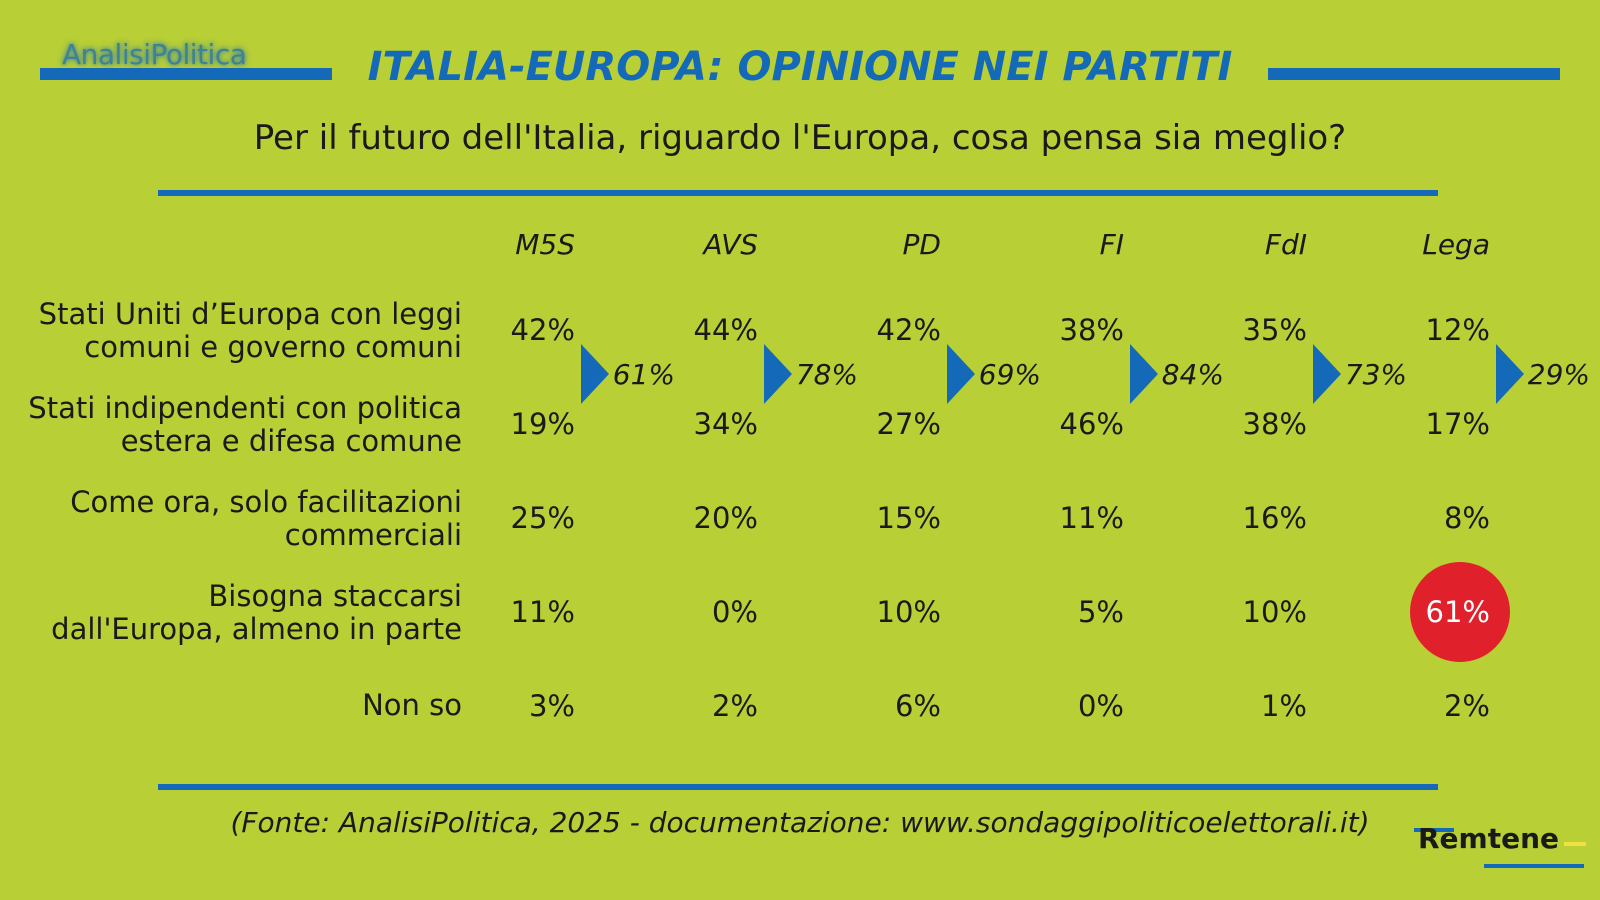 The width and height of the screenshot is (1600, 900). Describe the element at coordinates (542, 424) in the screenshot. I see `value-cell: 19%` at that location.